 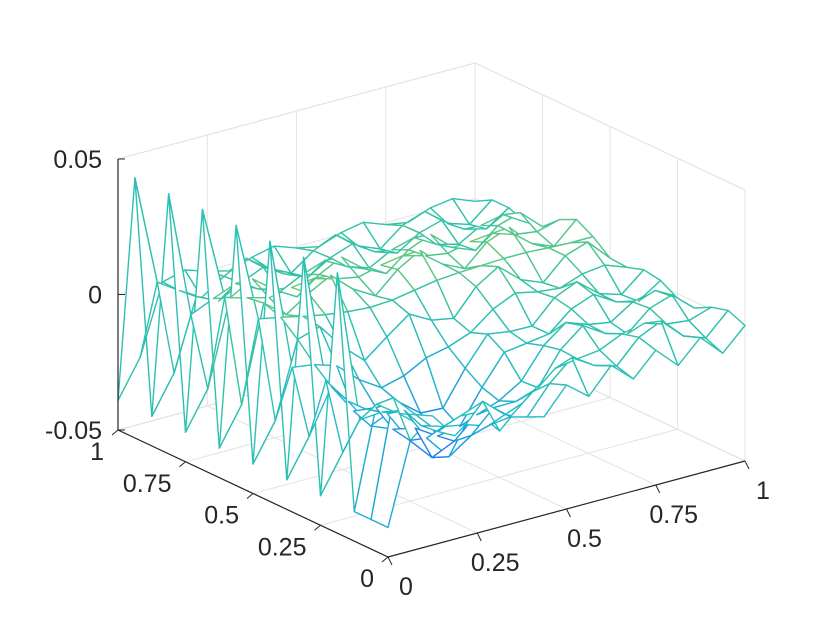 I want to click on x-tick-label: 1, so click(x=763, y=491).